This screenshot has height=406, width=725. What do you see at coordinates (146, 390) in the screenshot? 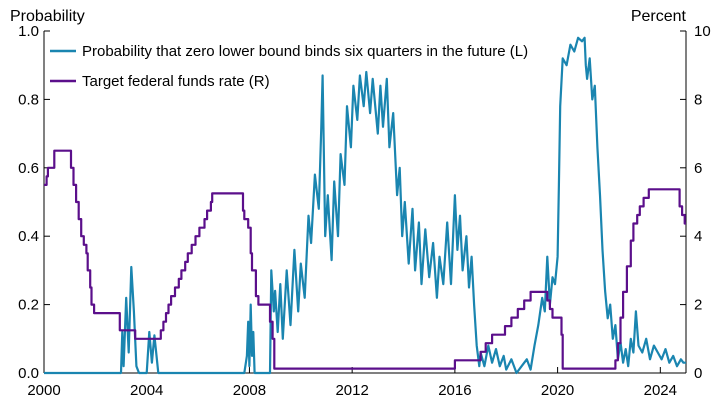
I see `x-tick-label: 2004` at bounding box center [146, 390].